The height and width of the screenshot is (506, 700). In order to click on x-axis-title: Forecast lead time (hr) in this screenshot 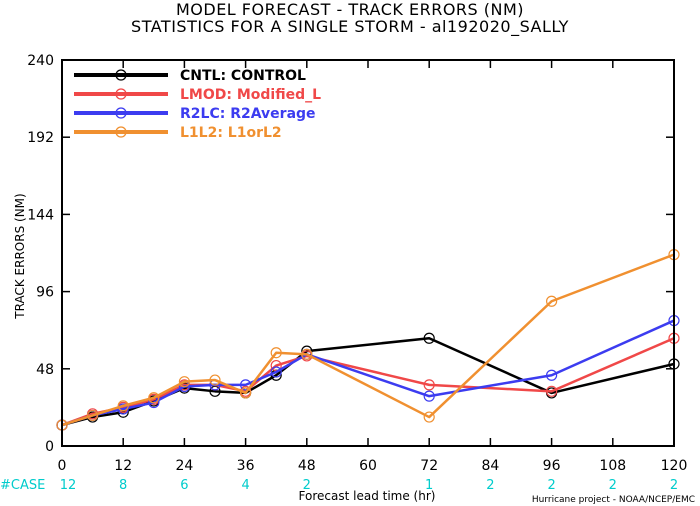, I will do `click(367, 496)`.